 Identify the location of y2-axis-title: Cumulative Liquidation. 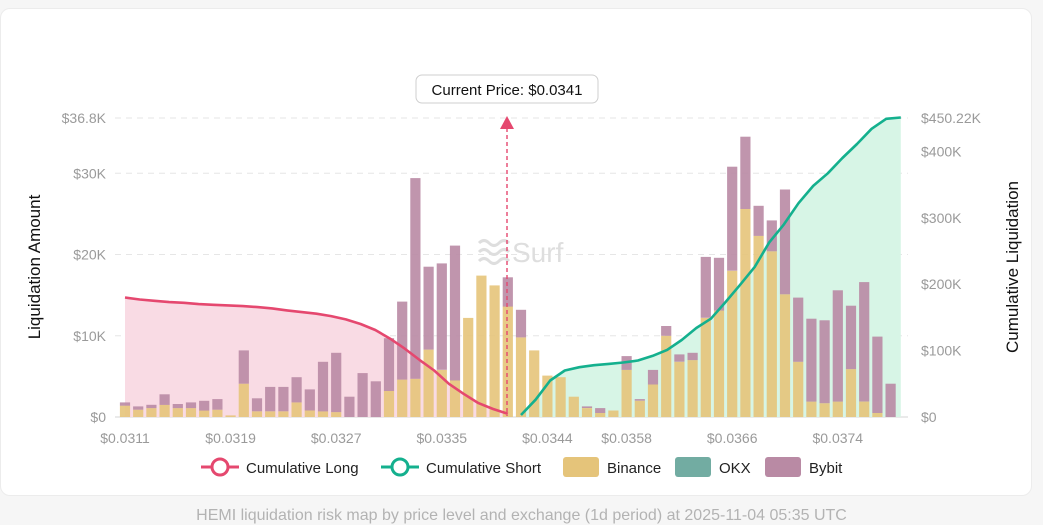
(1012, 267).